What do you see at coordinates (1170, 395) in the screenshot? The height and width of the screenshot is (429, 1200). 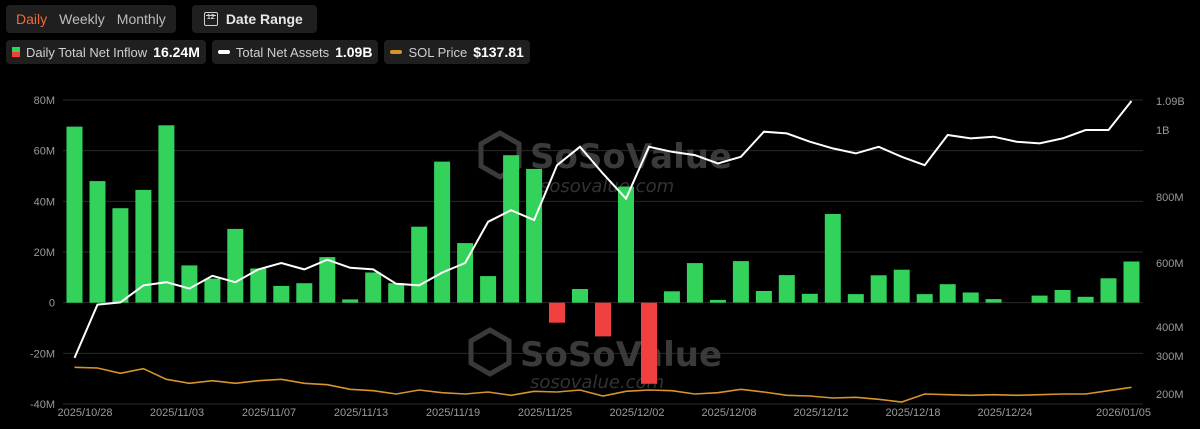 I see `y-tick-label-right: 200M` at bounding box center [1170, 395].